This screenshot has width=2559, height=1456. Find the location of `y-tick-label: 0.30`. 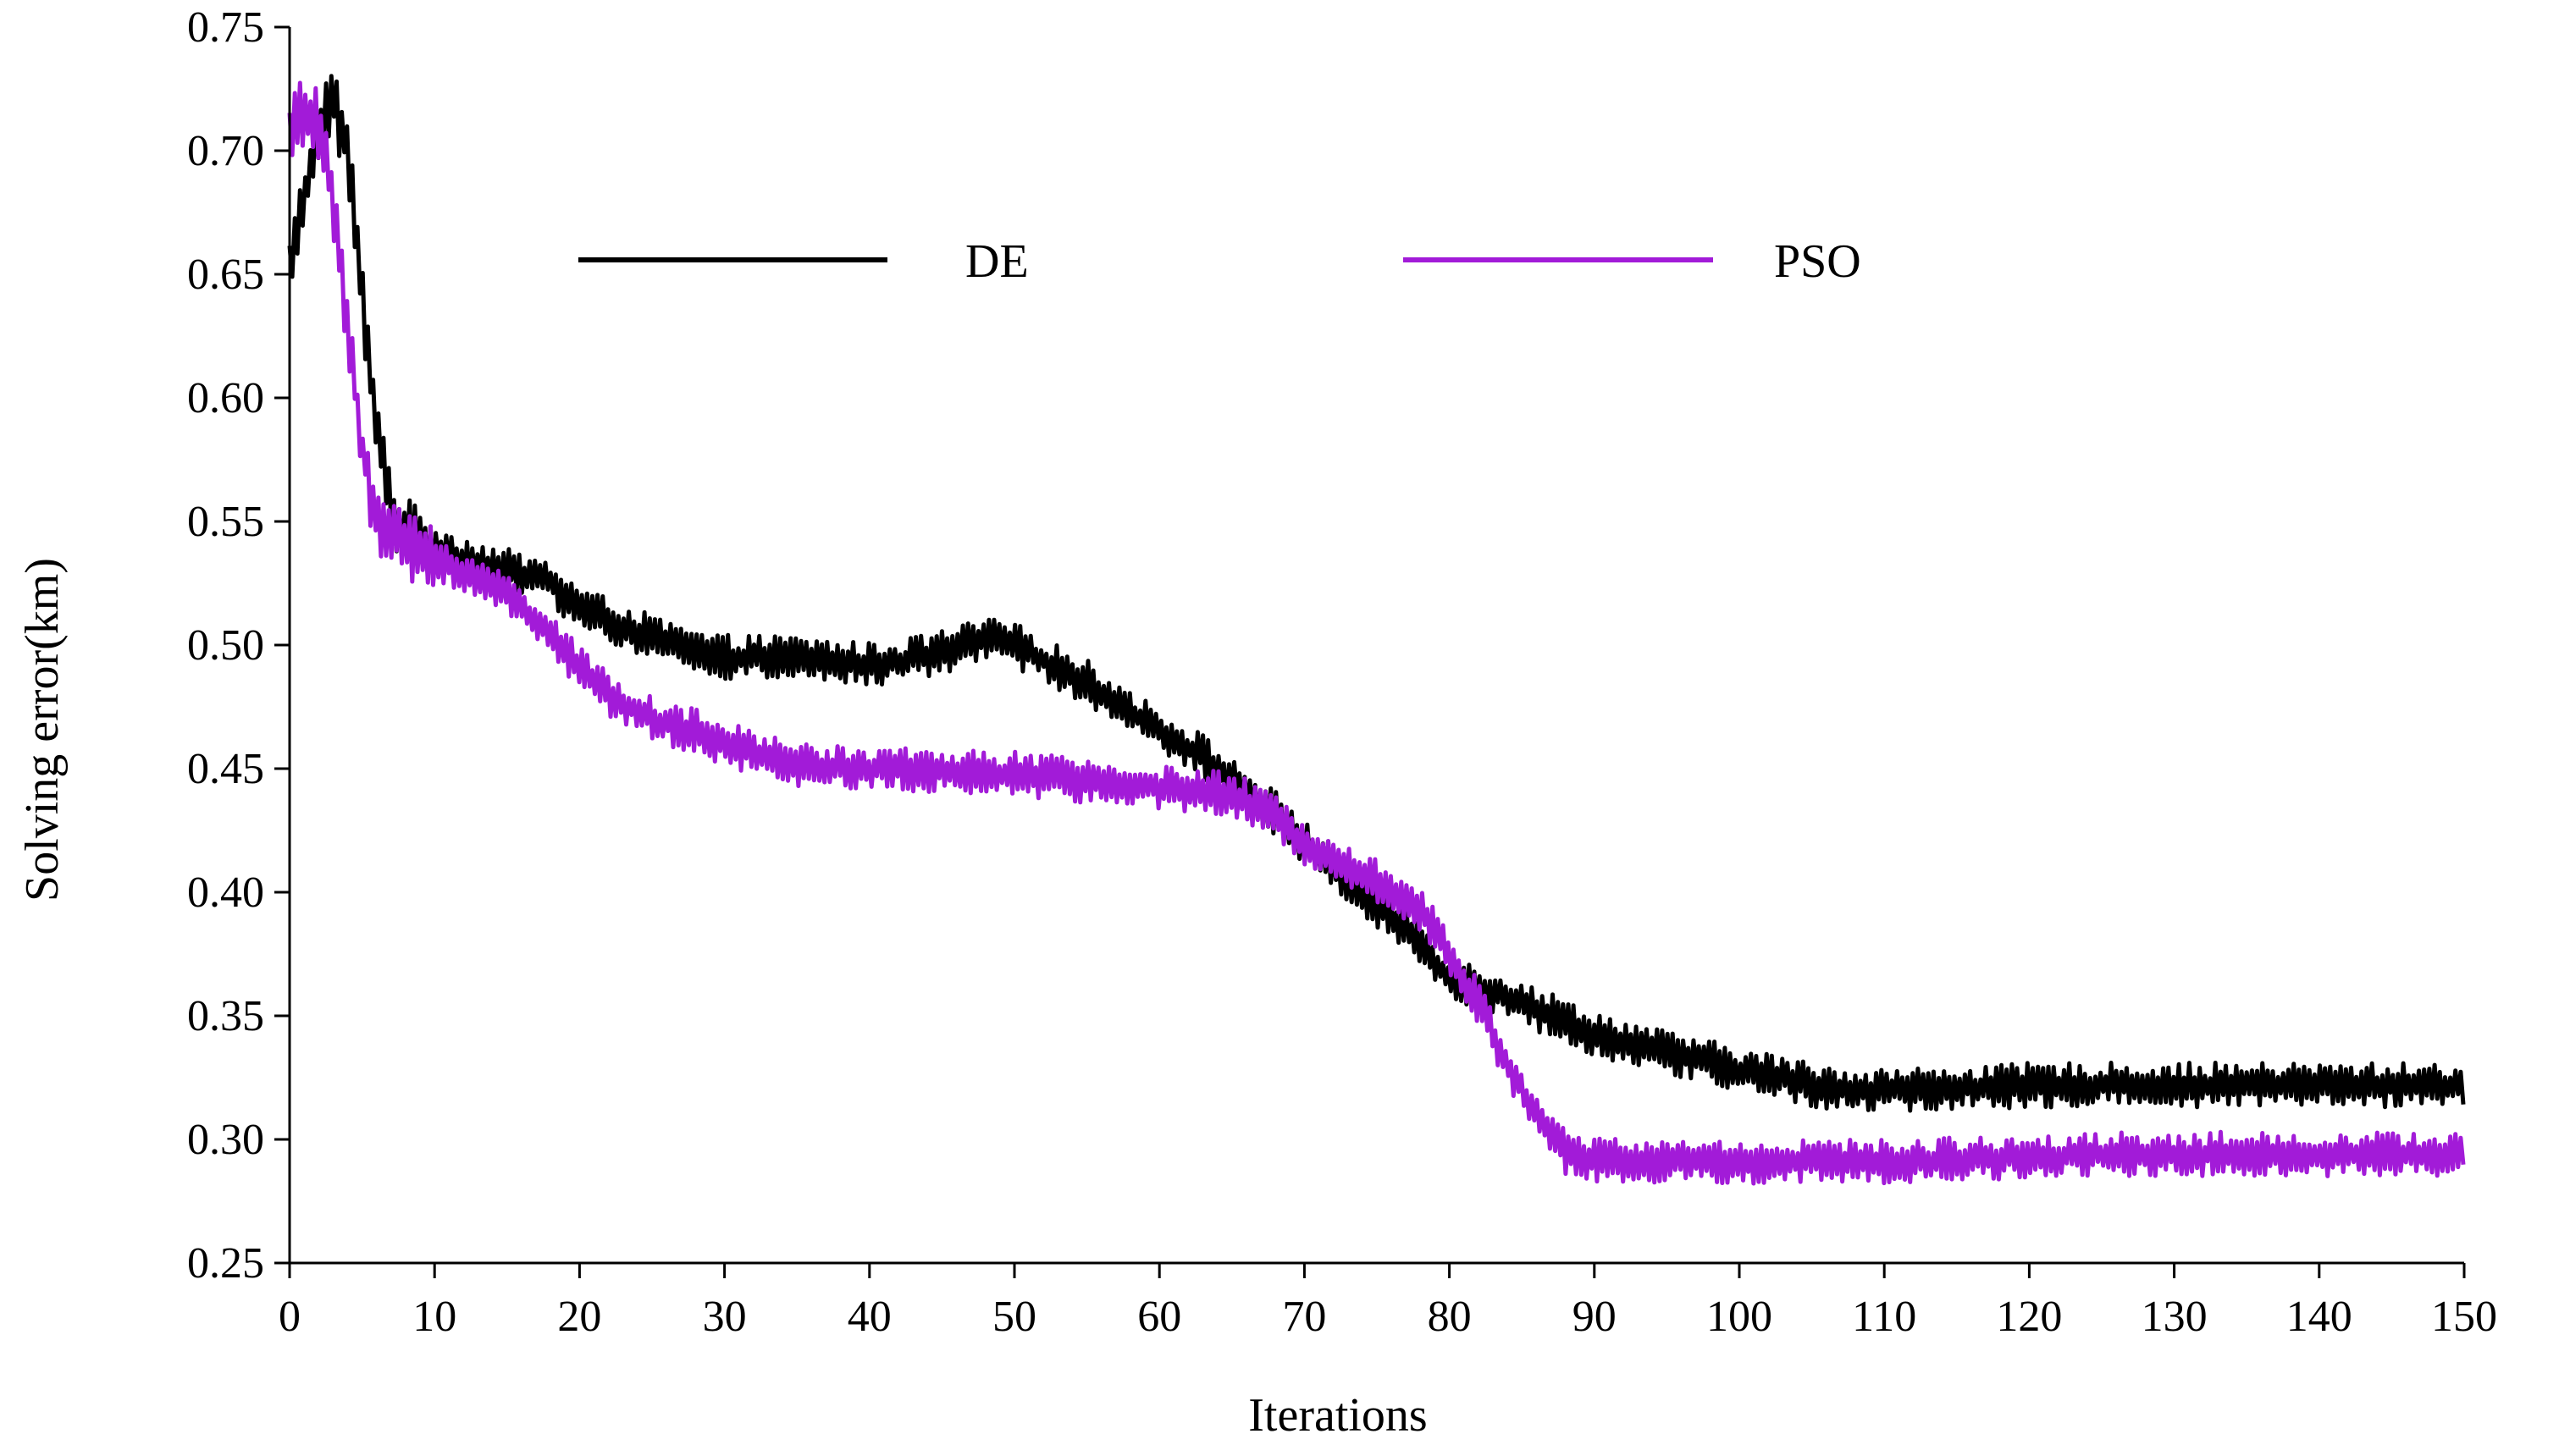

y-tick-label: 0.30 is located at coordinates (226, 1140).